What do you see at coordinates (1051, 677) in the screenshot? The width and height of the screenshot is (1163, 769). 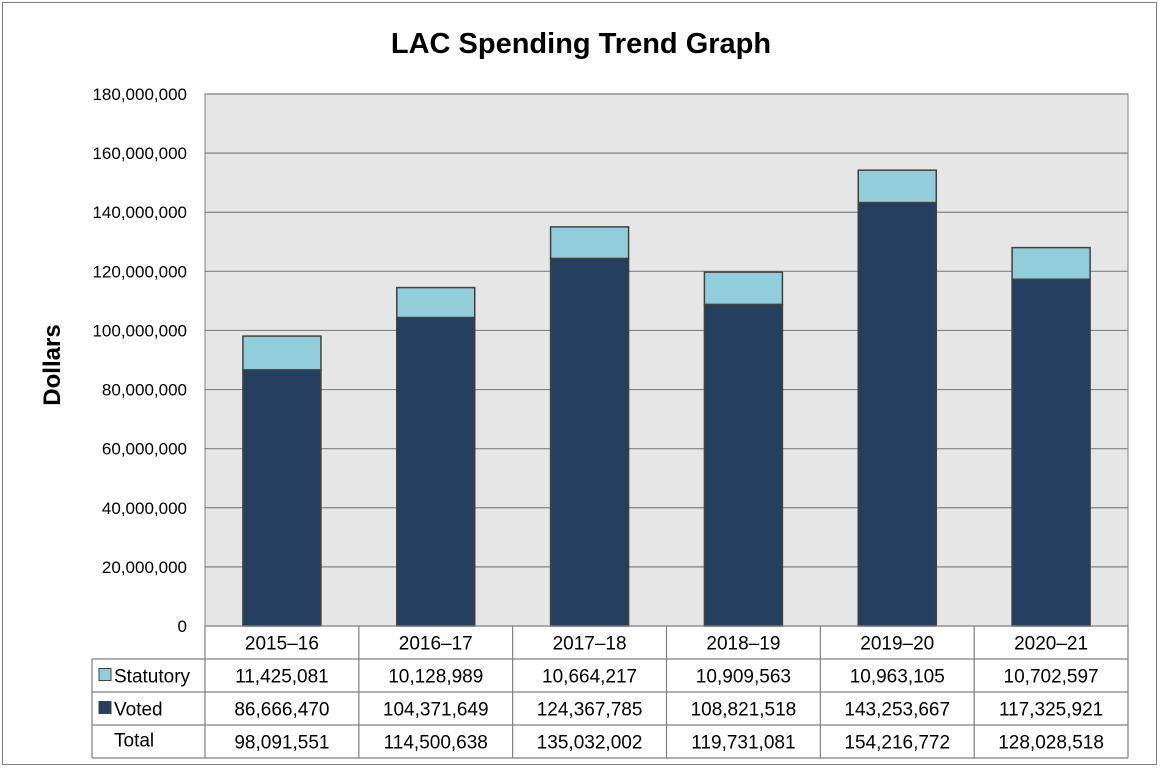 I see `statutory-value-cell: 10,702,597` at bounding box center [1051, 677].